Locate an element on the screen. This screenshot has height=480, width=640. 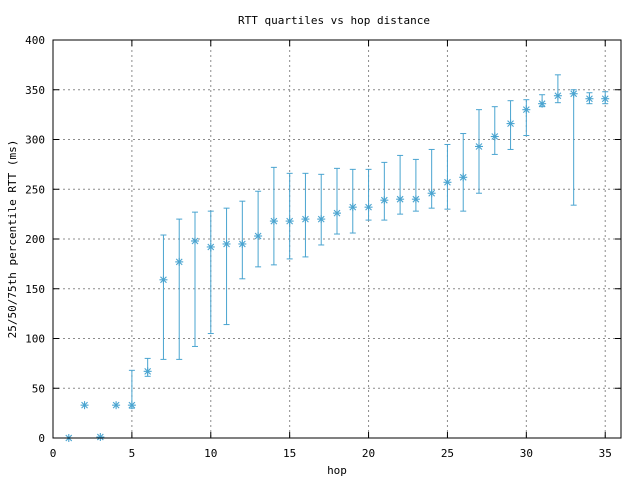
y-tick-label: 250 is located at coordinates (35, 189).